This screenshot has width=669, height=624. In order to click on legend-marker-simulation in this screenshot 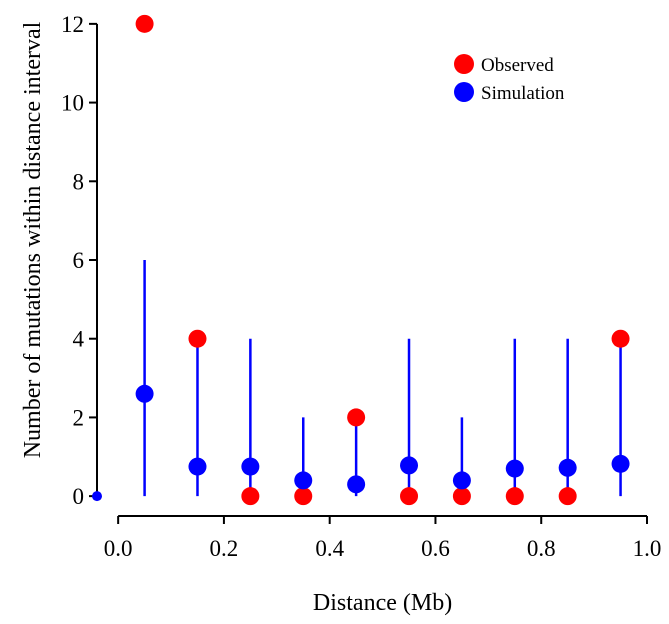, I will do `click(464, 92)`.